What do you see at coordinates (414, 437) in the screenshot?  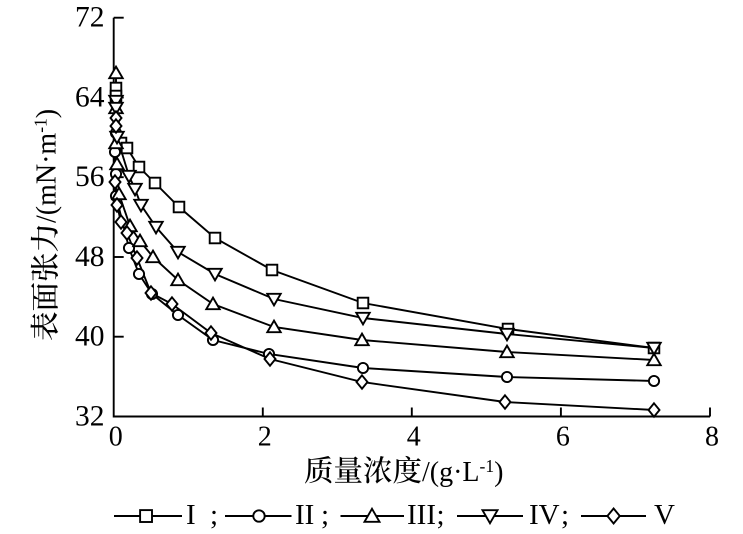 I see `svg-text: 4` at bounding box center [414, 437].